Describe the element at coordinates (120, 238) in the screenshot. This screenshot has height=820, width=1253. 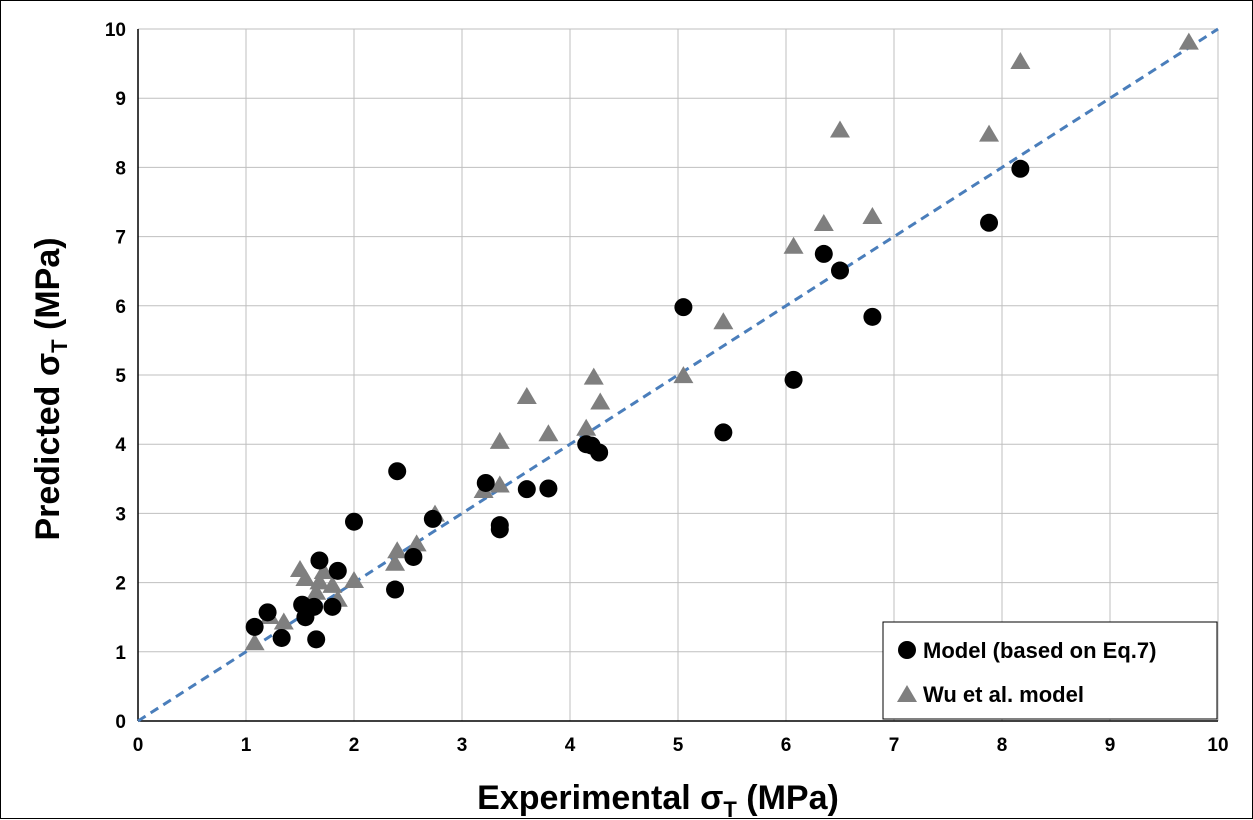
I see `y-tick-label-7: 7` at that location.